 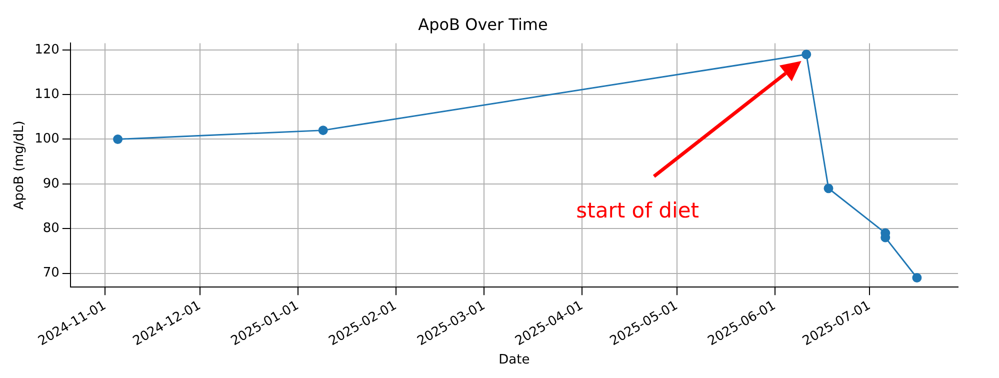 What do you see at coordinates (51, 184) in the screenshot?
I see `y-tick-label: 90` at bounding box center [51, 184].